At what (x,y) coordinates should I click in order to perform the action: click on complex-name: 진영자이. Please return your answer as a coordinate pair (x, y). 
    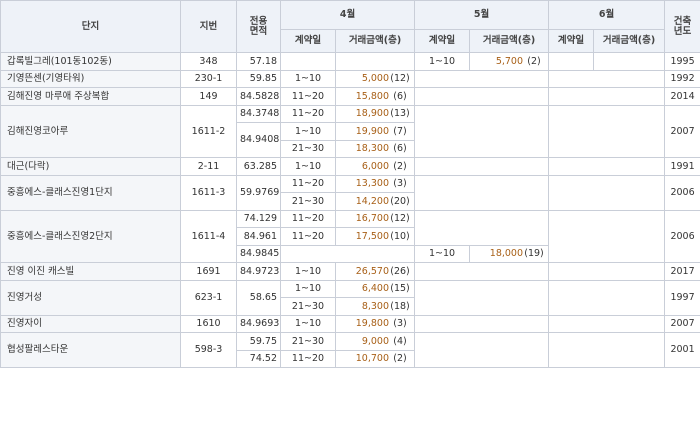
    Looking at the image, I should click on (90, 323).